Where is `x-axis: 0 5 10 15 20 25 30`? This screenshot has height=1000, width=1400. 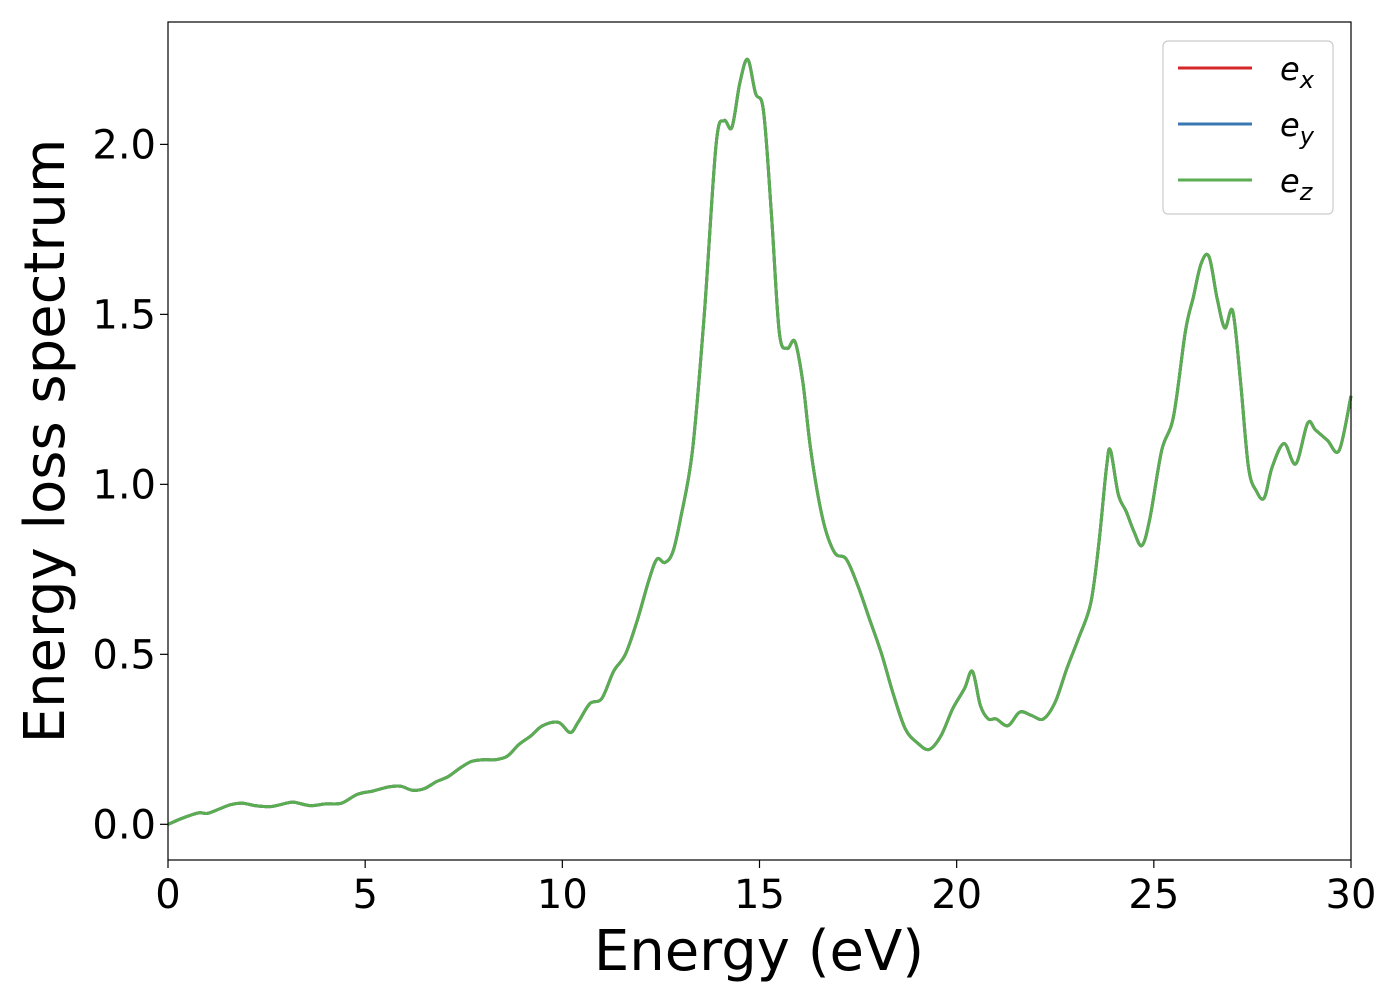
x-axis: 0 5 10 15 20 25 30 is located at coordinates (765, 889).